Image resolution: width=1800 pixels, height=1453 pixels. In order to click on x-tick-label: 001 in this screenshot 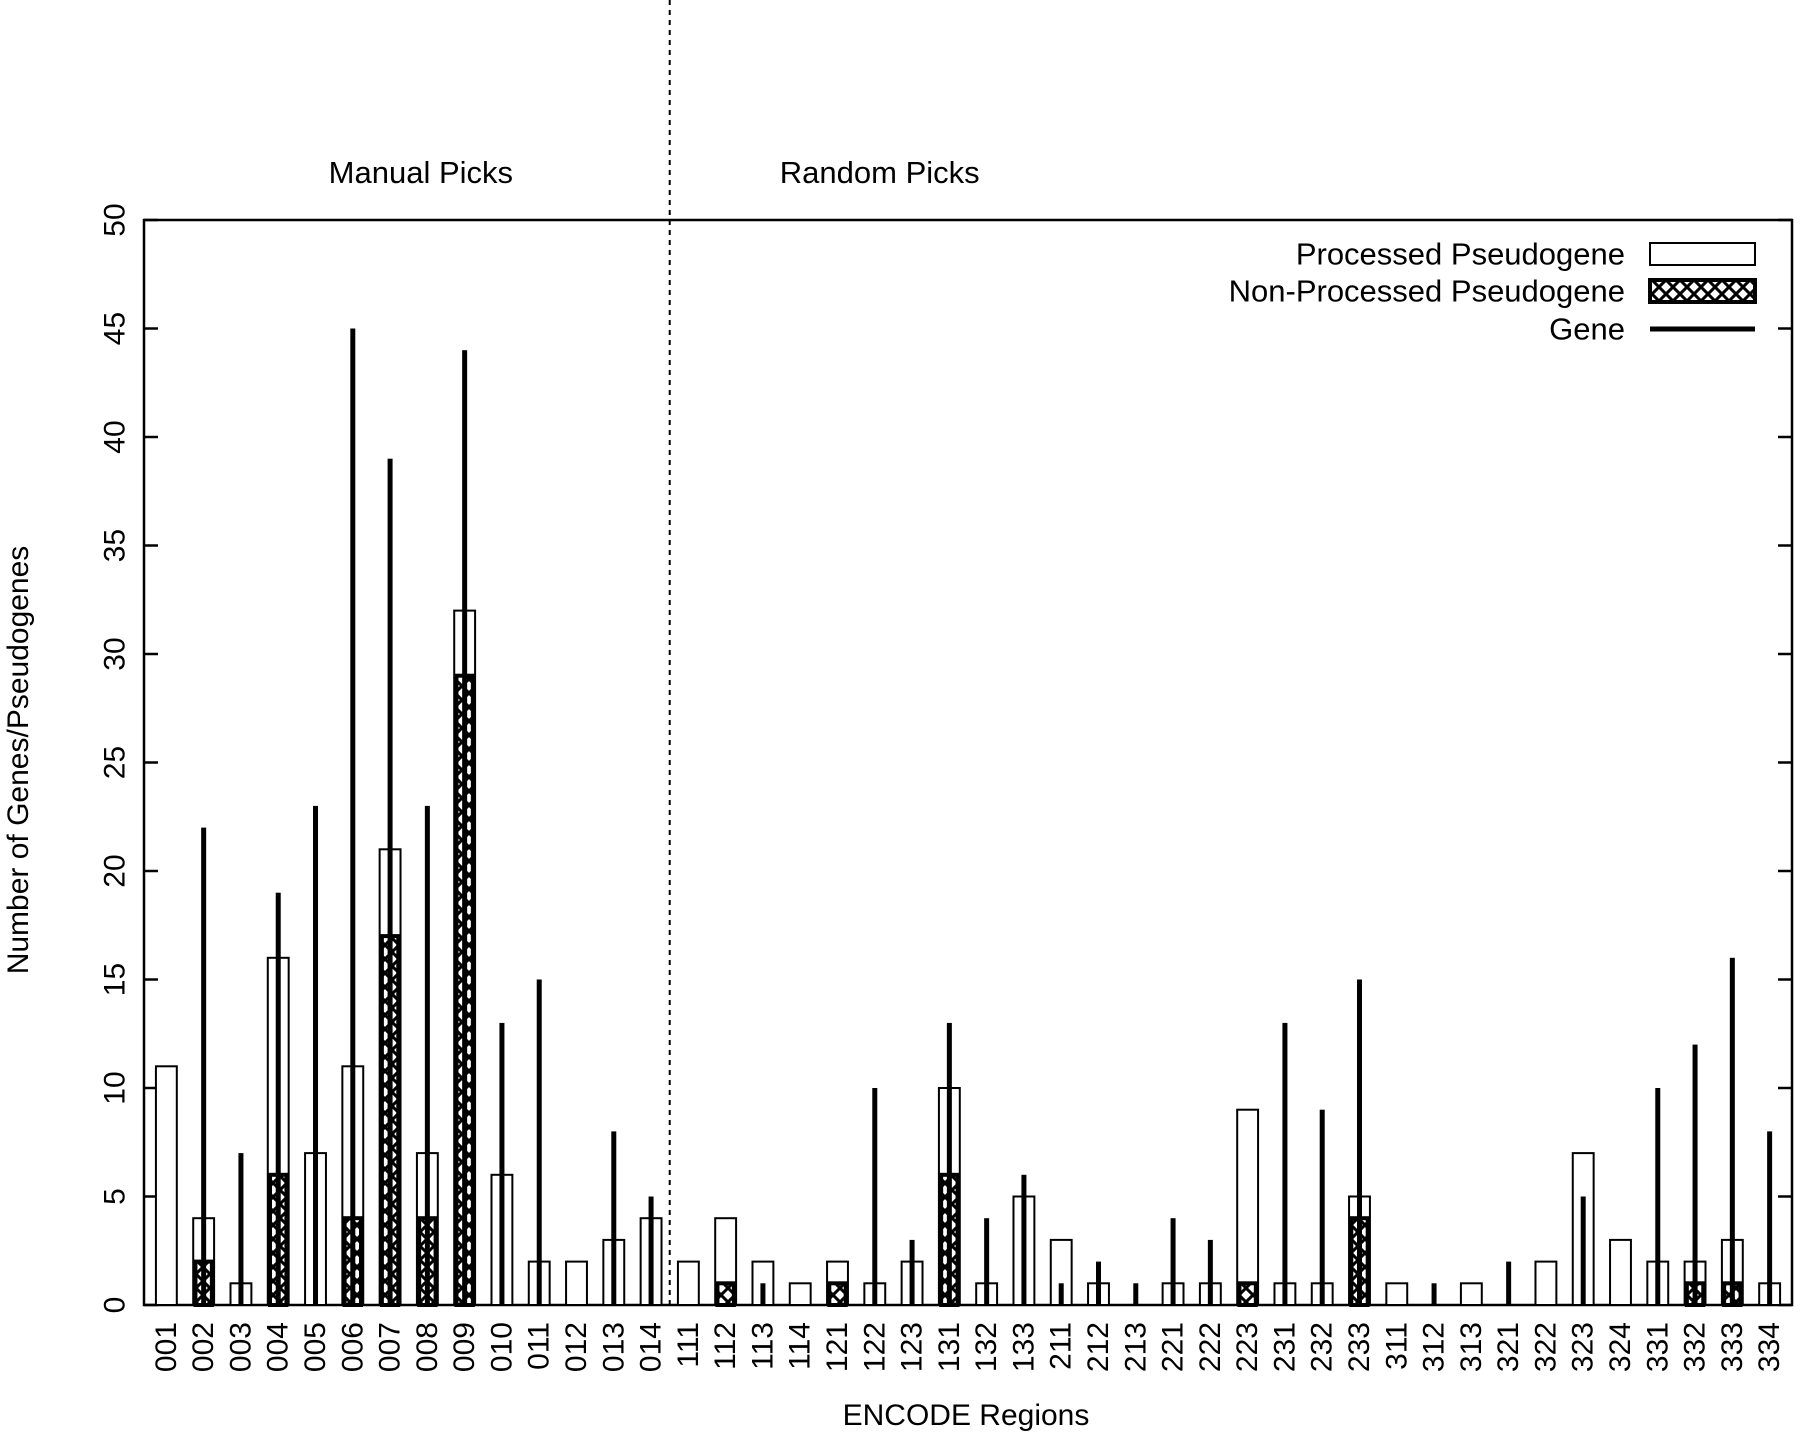, I will do `click(166, 1347)`.